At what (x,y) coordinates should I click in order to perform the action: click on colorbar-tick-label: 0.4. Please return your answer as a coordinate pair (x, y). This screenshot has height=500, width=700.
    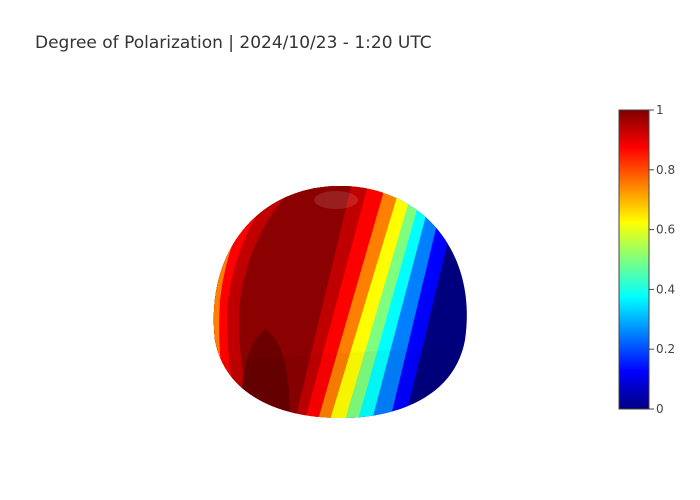
    Looking at the image, I should click on (665, 289).